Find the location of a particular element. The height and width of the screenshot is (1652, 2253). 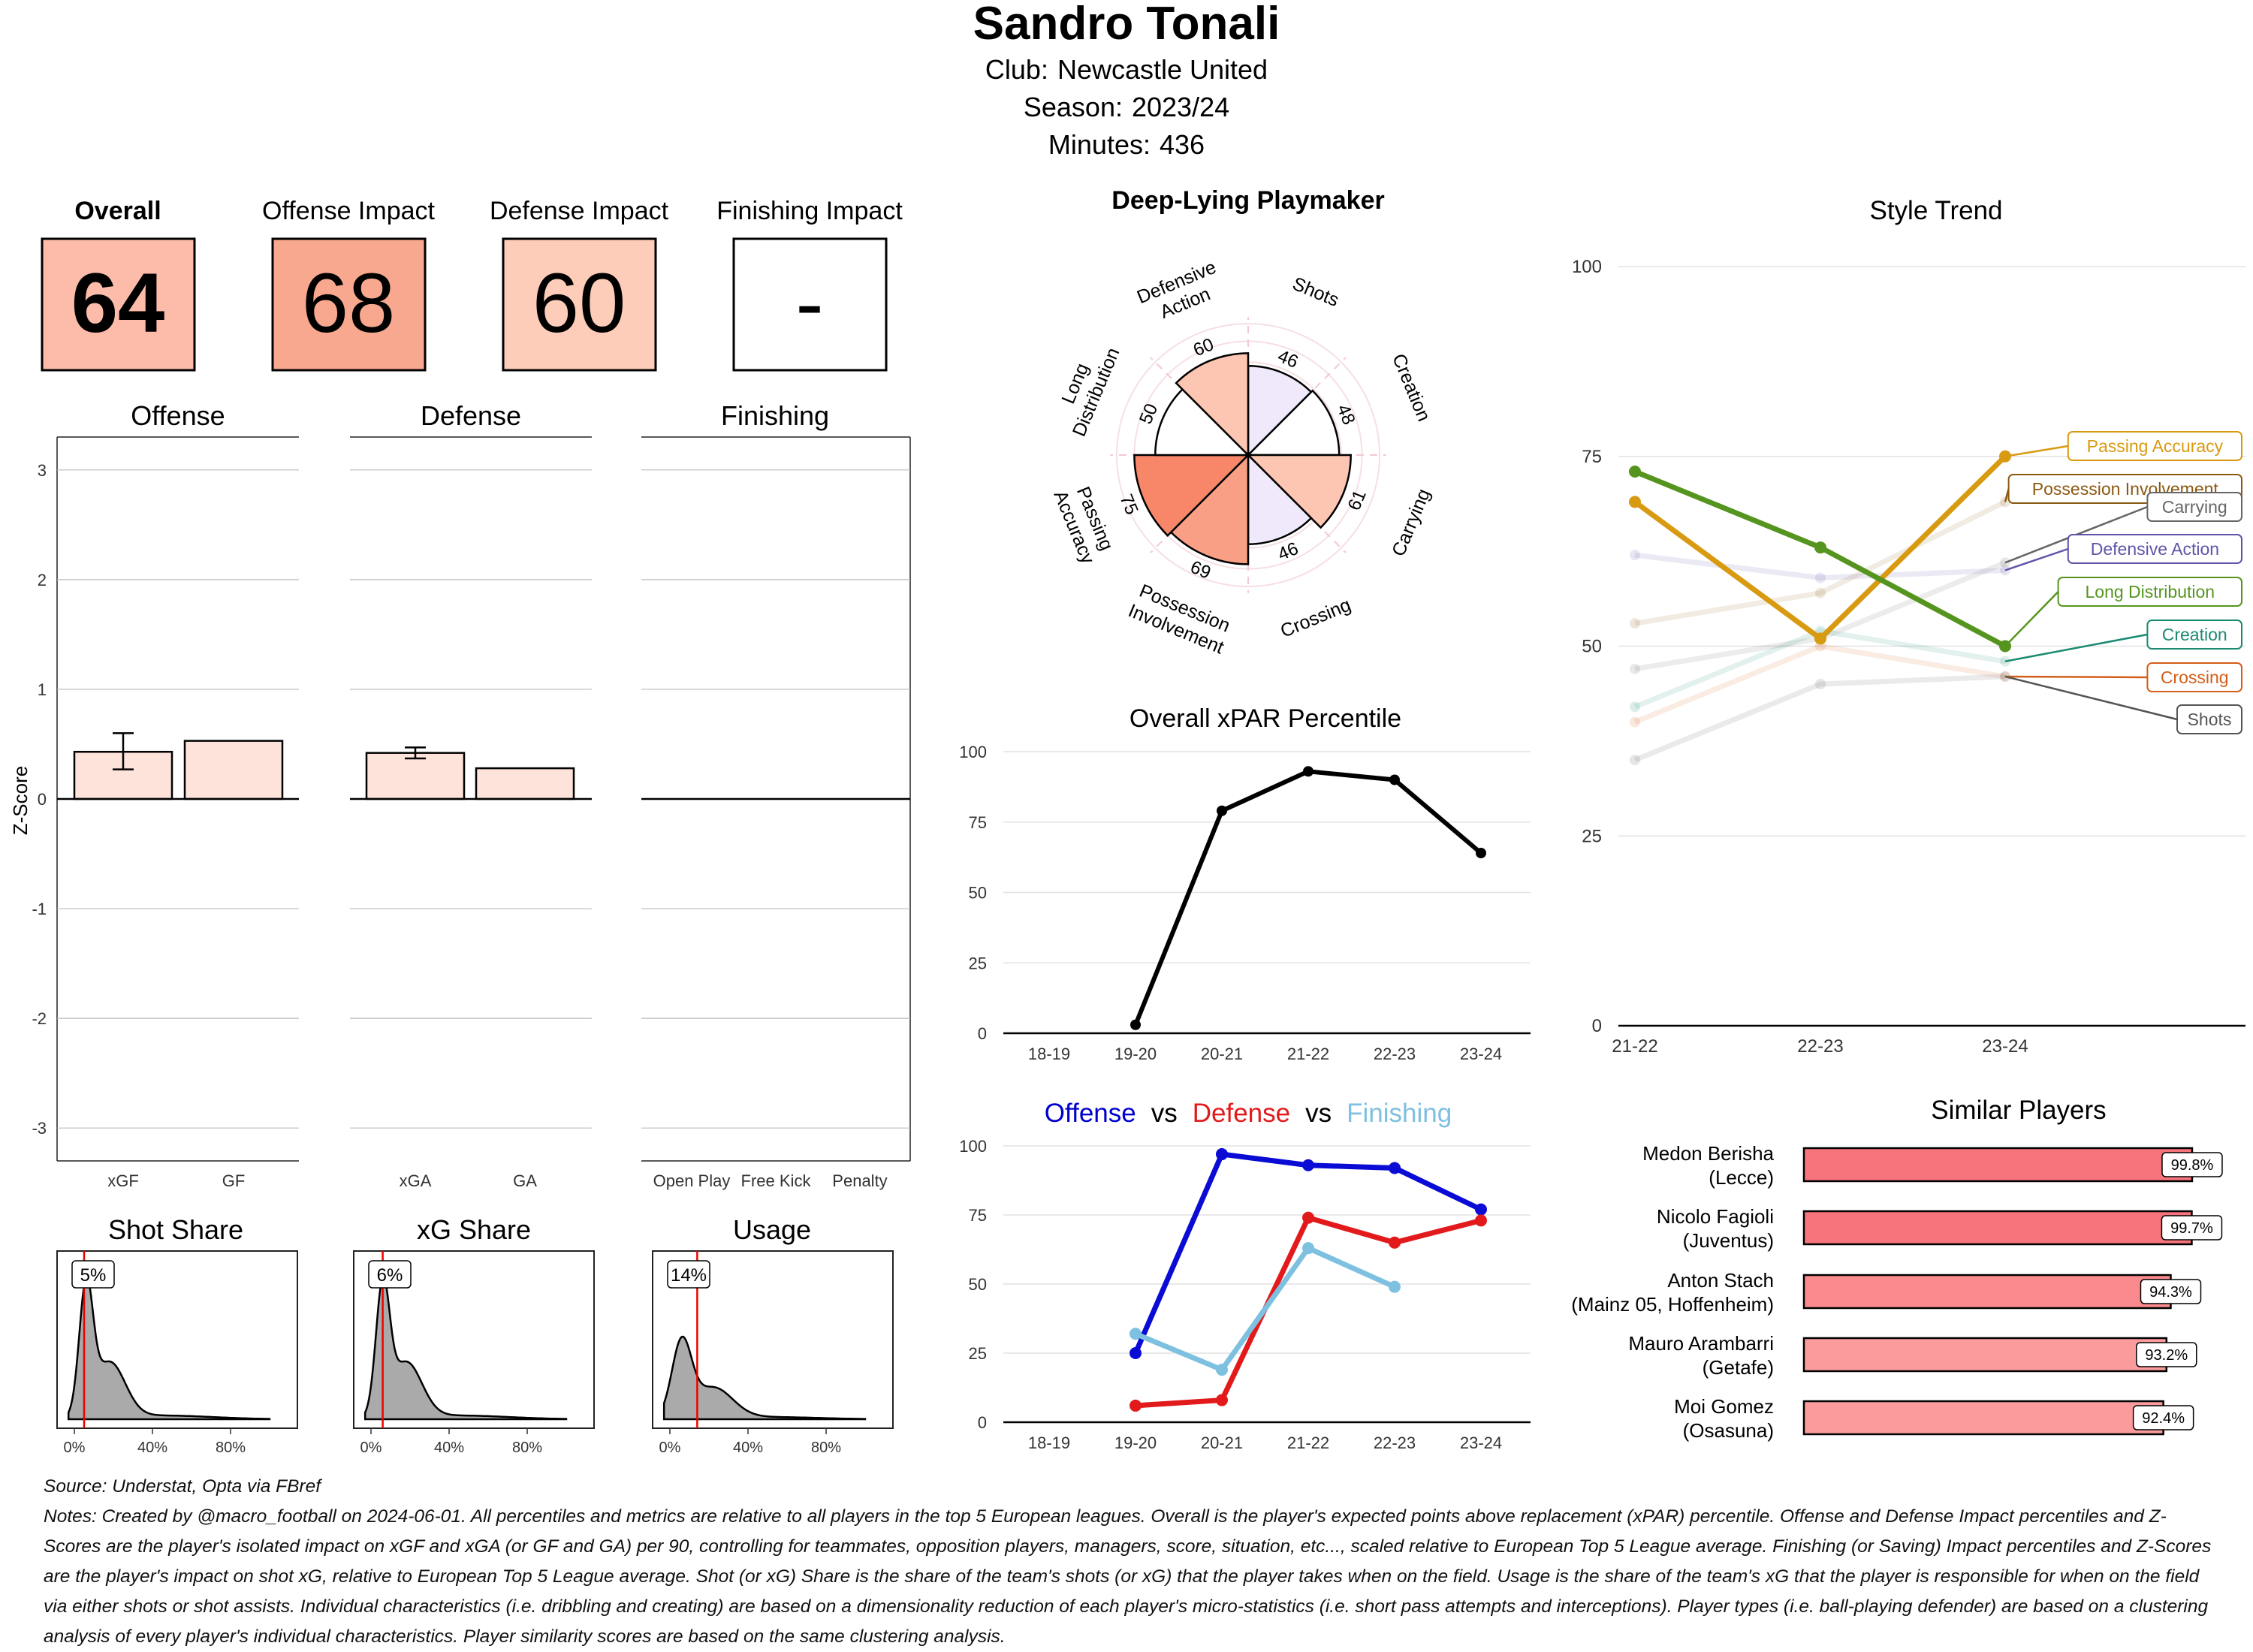

ytick-label: 100 is located at coordinates (973, 1146).